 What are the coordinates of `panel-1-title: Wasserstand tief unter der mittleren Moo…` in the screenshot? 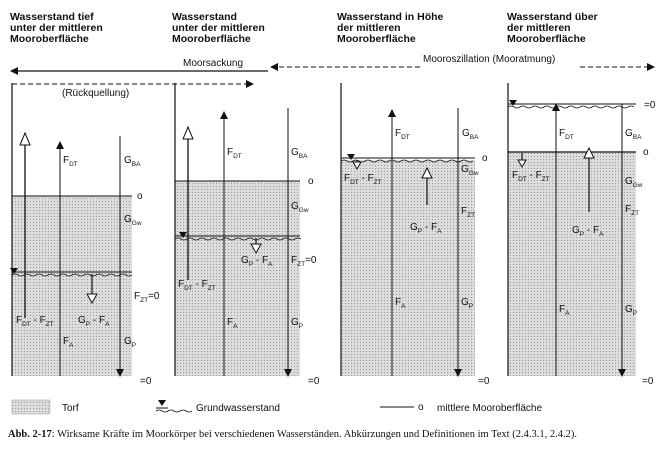 It's located at (56, 28).